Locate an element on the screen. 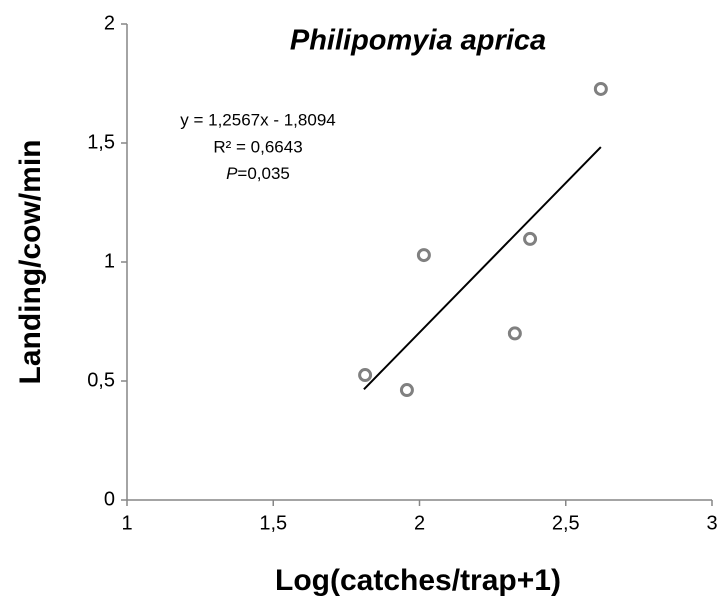 The height and width of the screenshot is (608, 720). p-value: P=0,035 is located at coordinates (258, 173).